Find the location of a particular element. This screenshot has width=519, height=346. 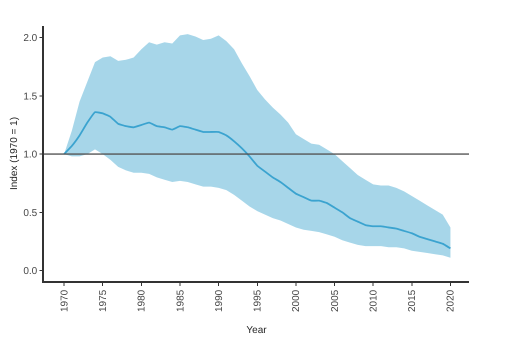

x-tick-label: 1985 is located at coordinates (180, 300).